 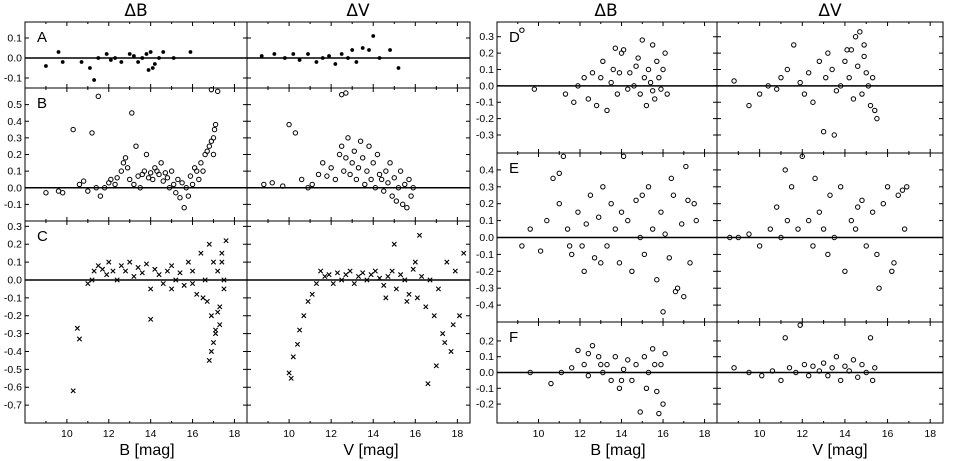 I want to click on panel-c-b-xtick-label: 18, so click(x=235, y=434).